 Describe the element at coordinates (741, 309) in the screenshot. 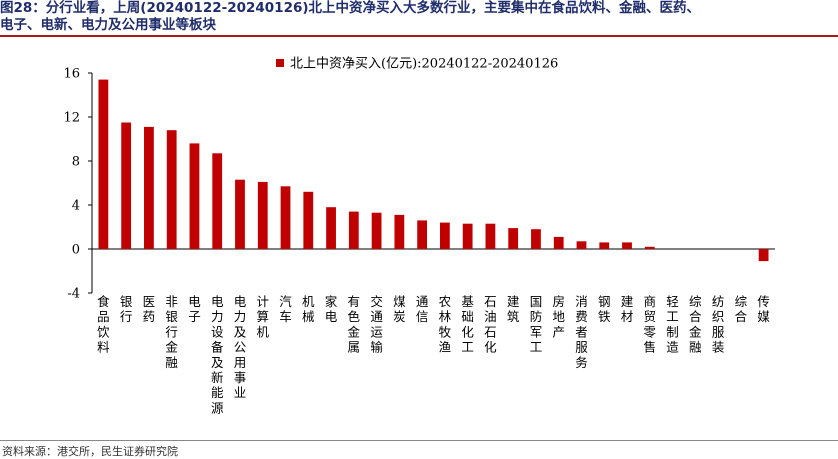

I see `x-category-label: 综合` at that location.